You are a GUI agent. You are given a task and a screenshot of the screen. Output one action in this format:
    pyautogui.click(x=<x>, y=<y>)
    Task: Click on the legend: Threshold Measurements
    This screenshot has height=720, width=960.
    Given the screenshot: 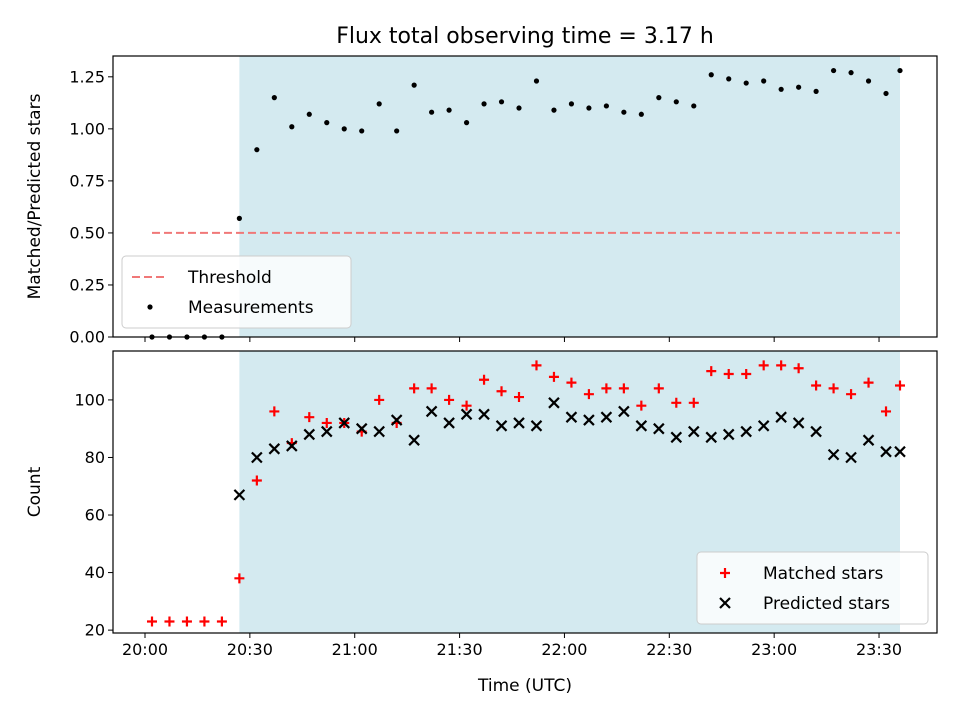 What is the action you would take?
    pyautogui.click(x=236, y=292)
    